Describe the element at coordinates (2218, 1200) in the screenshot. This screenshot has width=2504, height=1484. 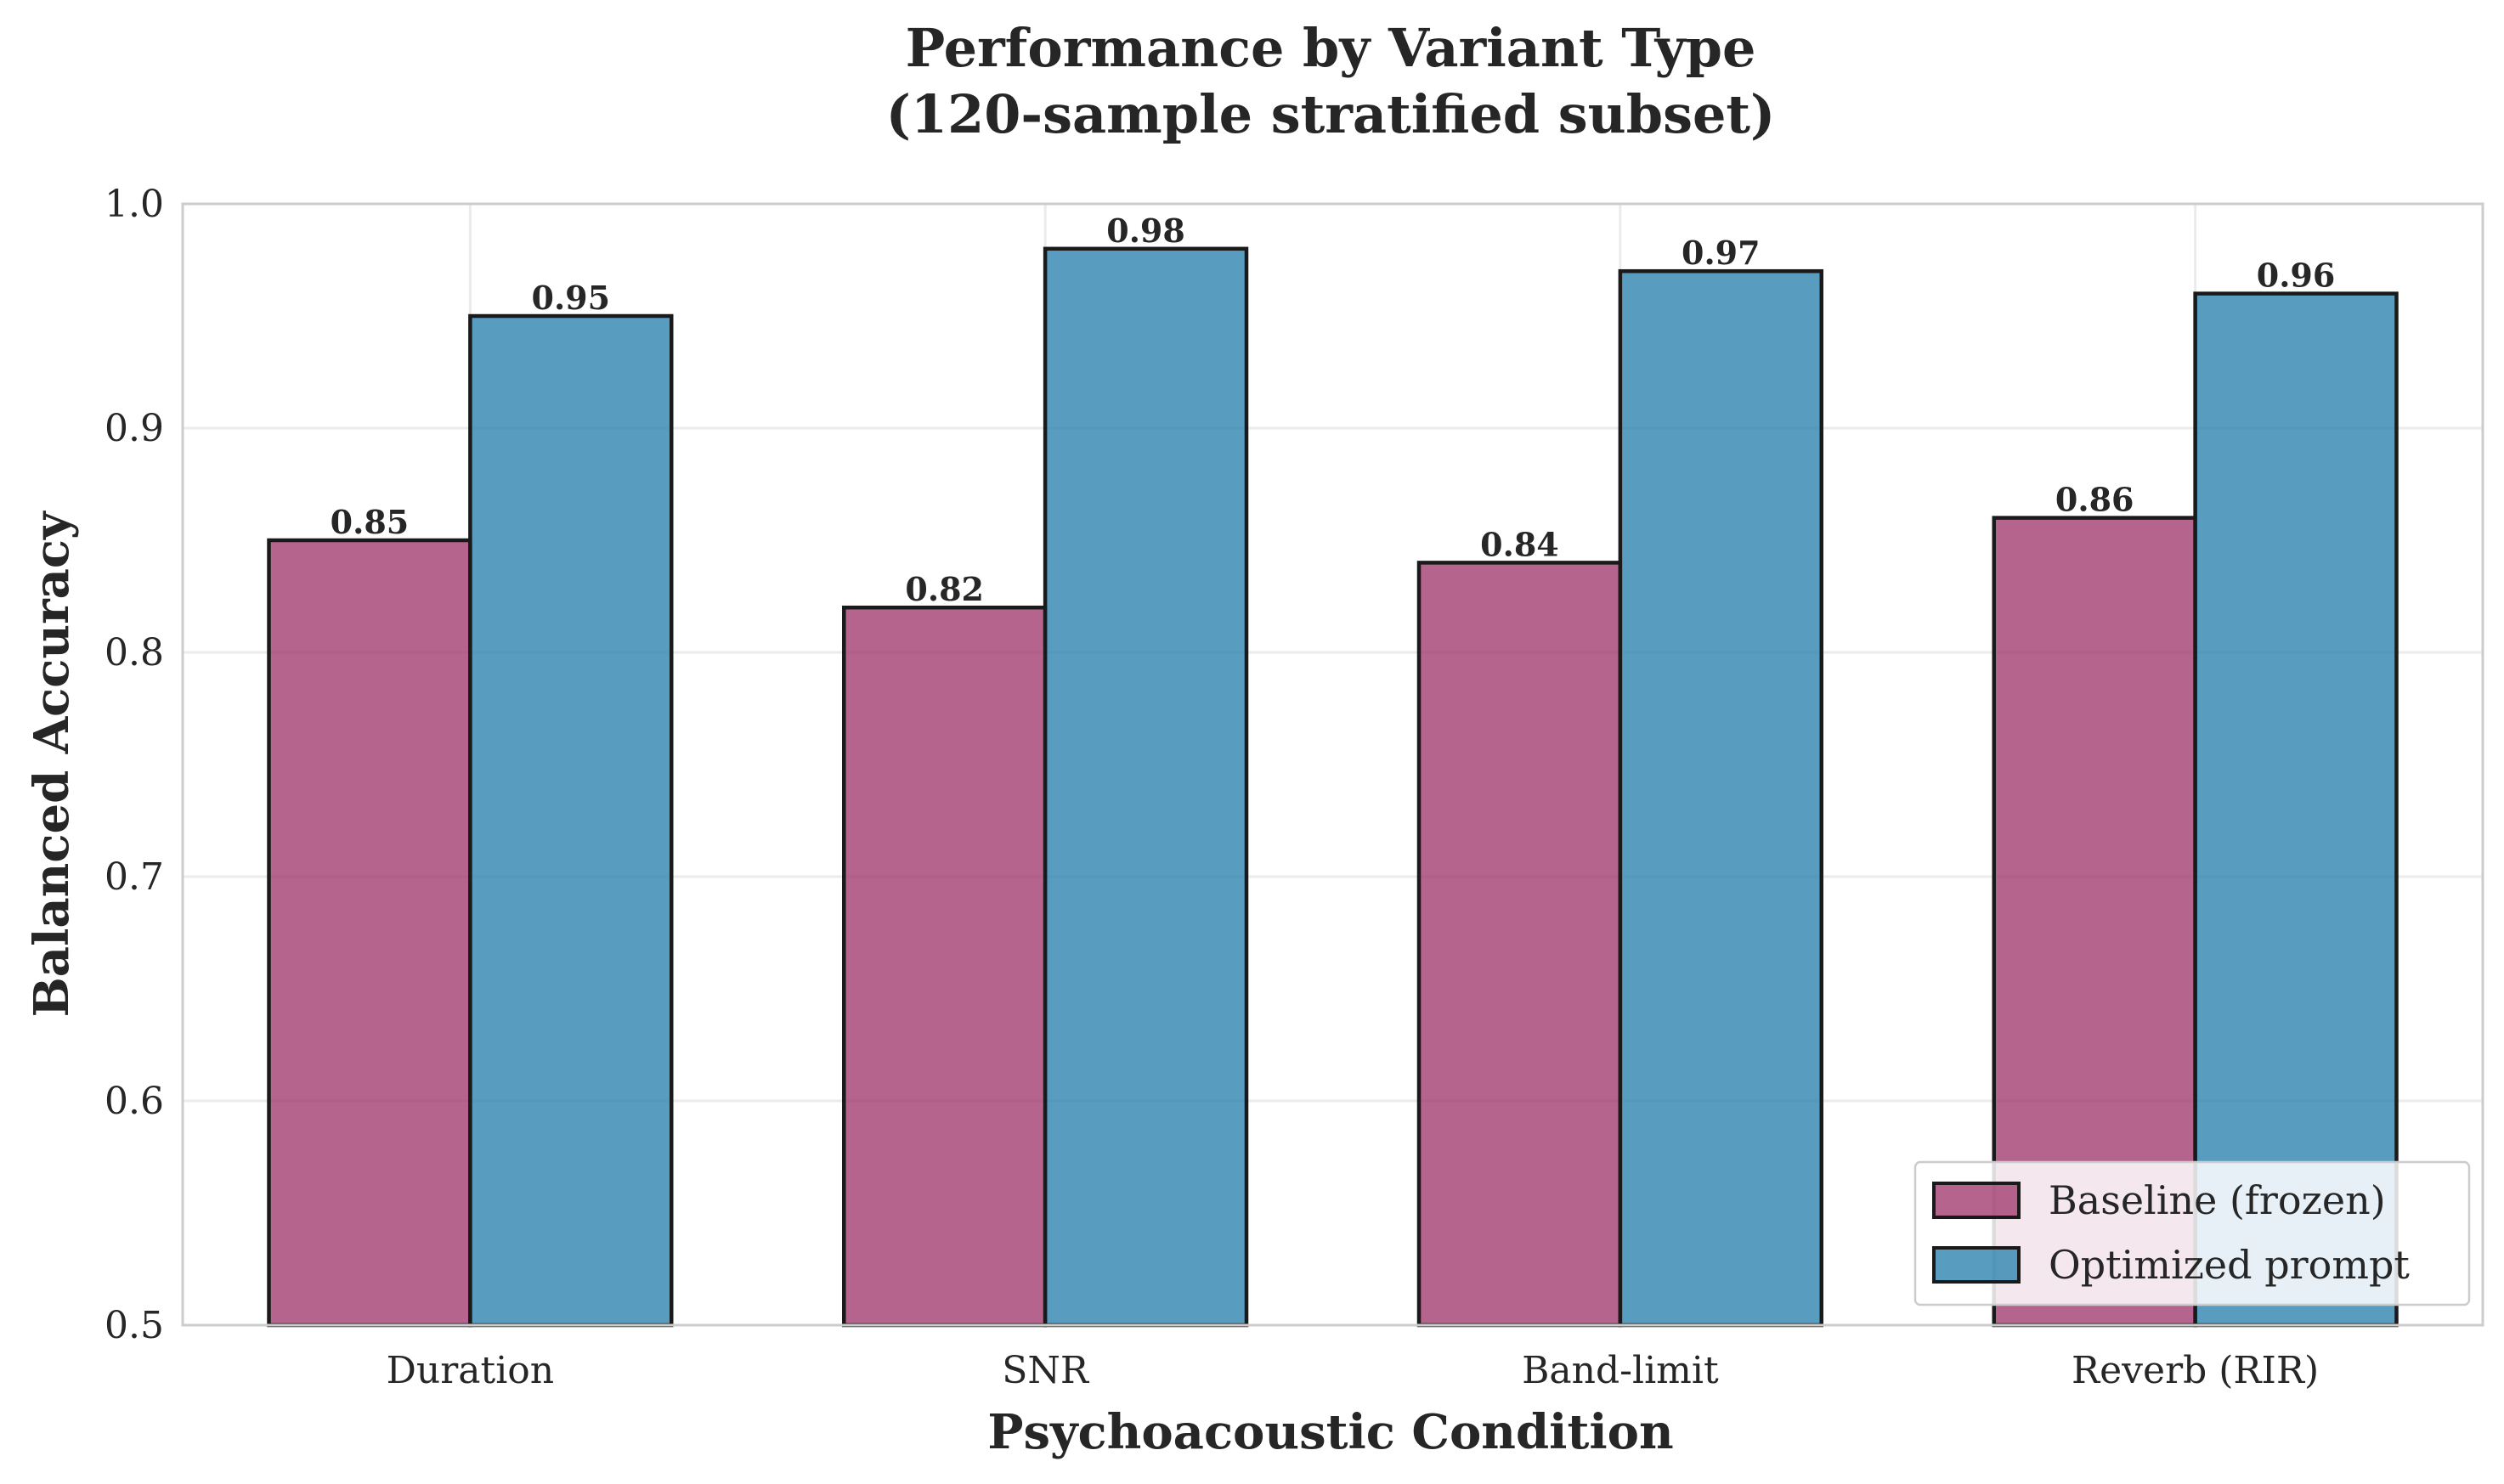
I see `legend-entry-label: Baseline (frozen)` at that location.